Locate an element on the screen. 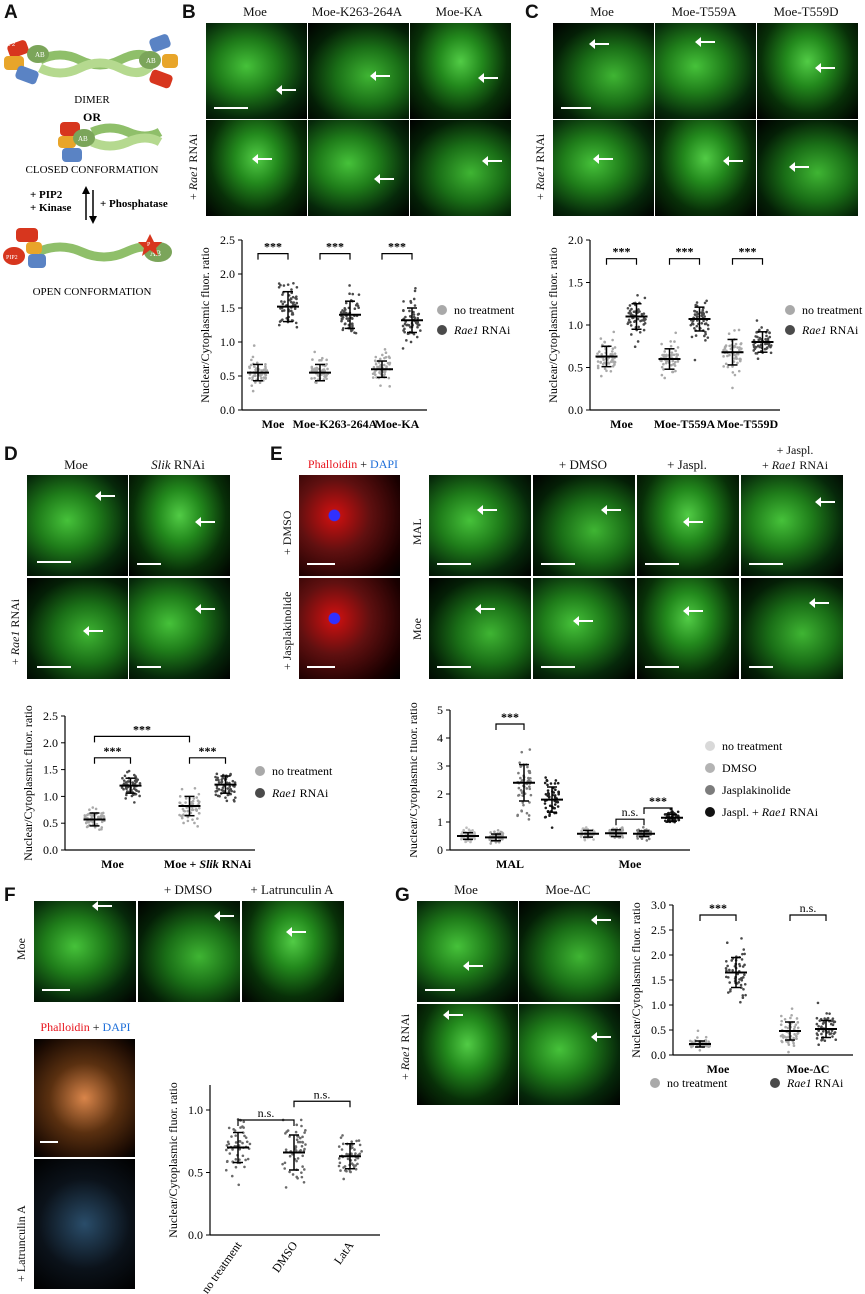 This screenshot has height=1294, width=865. legend-label: no treatment is located at coordinates (302, 771).